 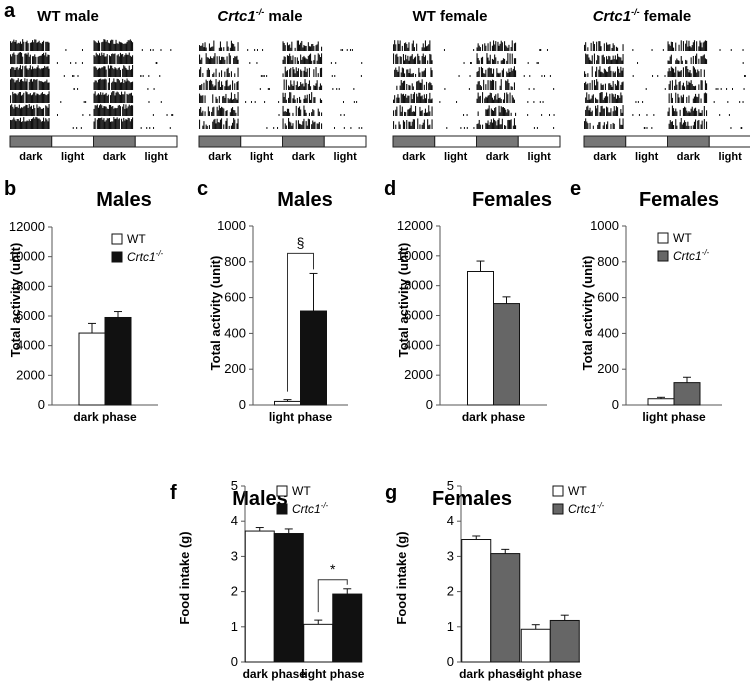 I want to click on phase-label: light, so click(x=73, y=157).